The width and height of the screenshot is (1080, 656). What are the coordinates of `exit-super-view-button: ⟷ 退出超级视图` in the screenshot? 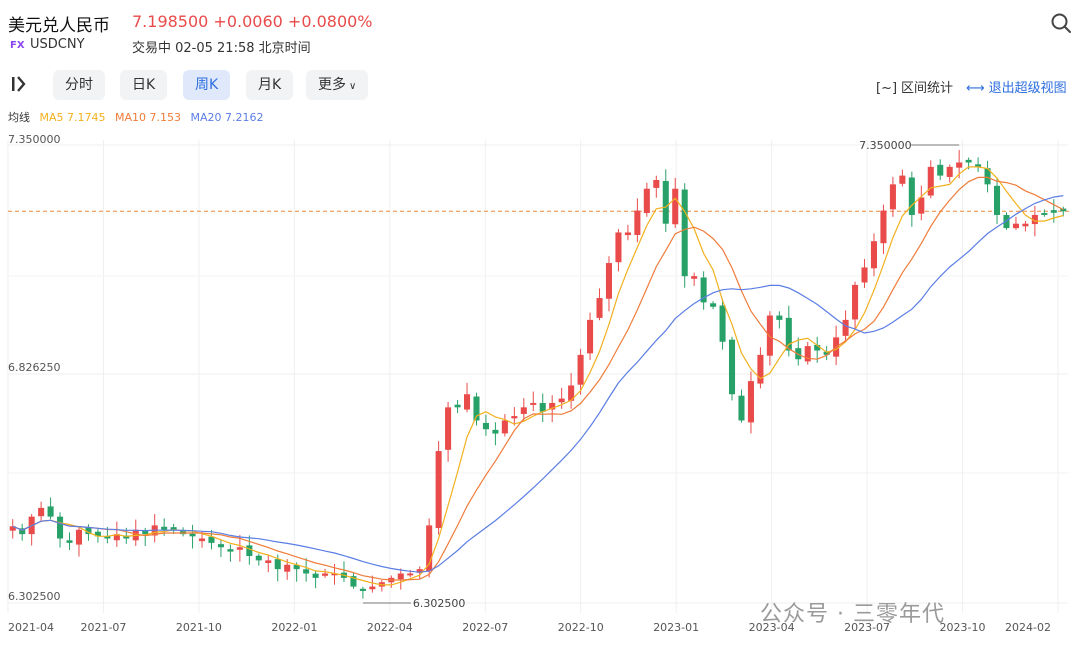 It's located at (1016, 86).